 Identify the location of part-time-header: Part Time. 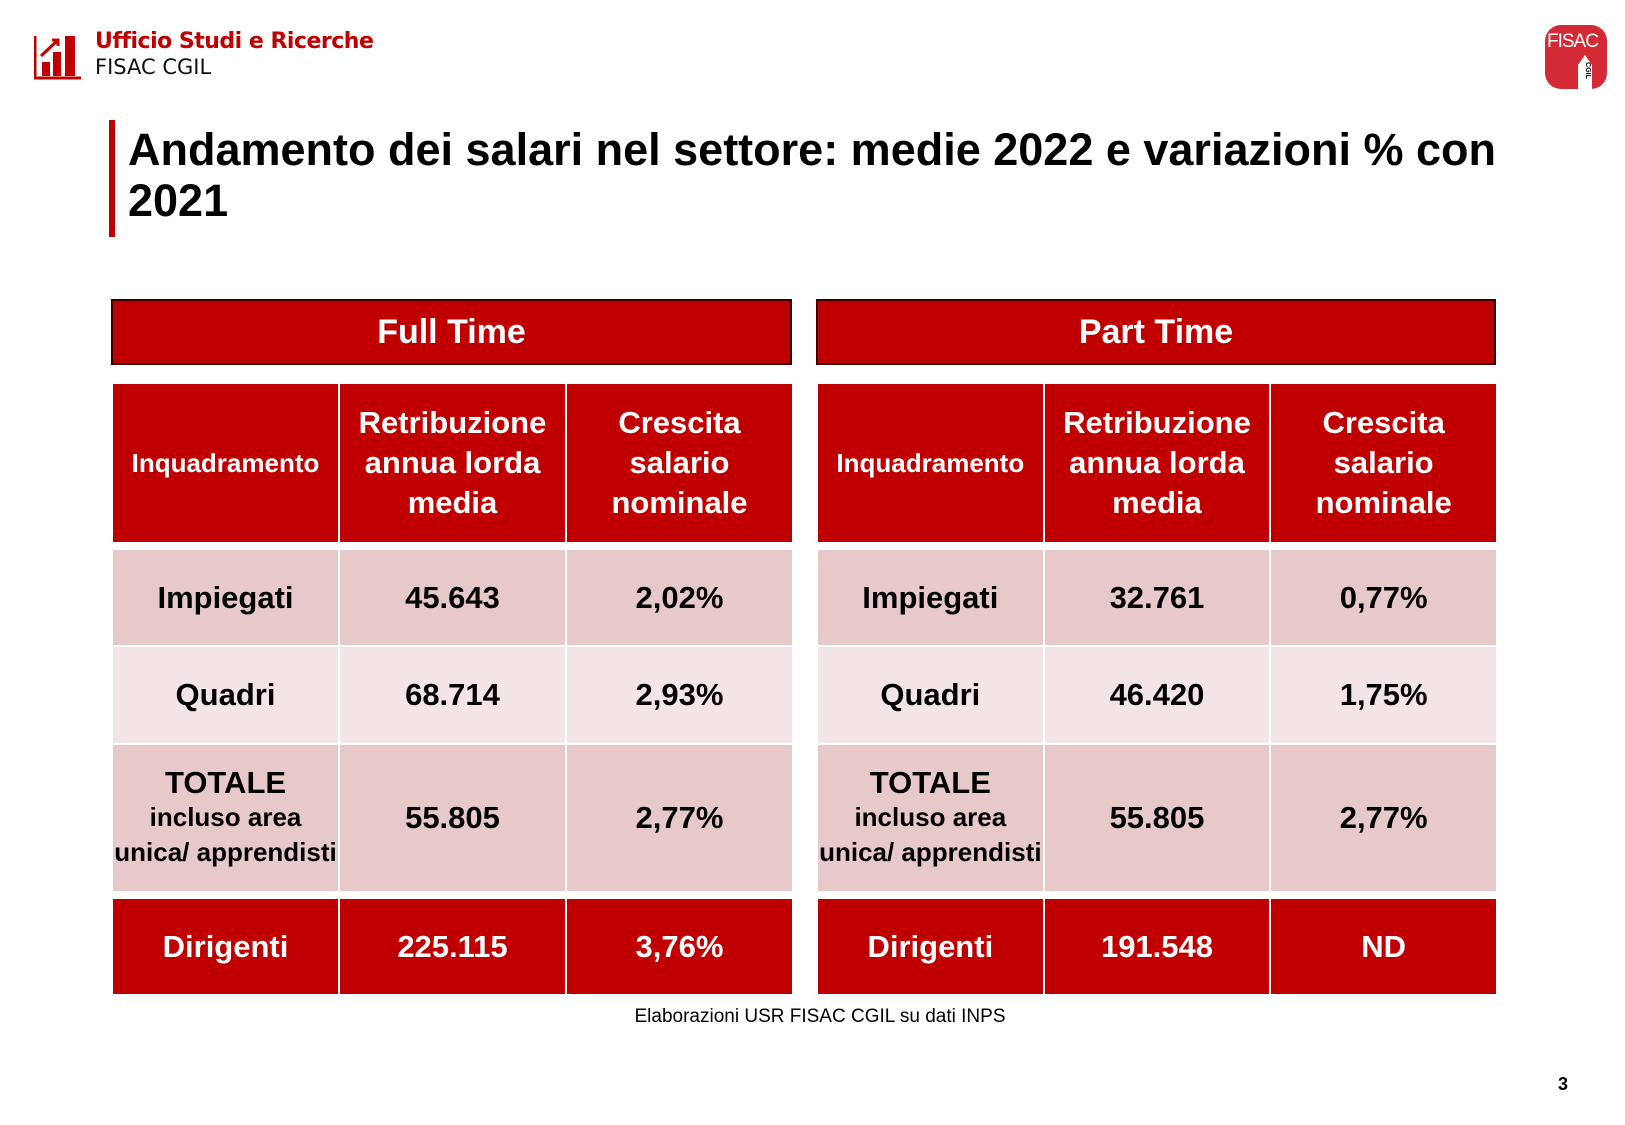
(1156, 332).